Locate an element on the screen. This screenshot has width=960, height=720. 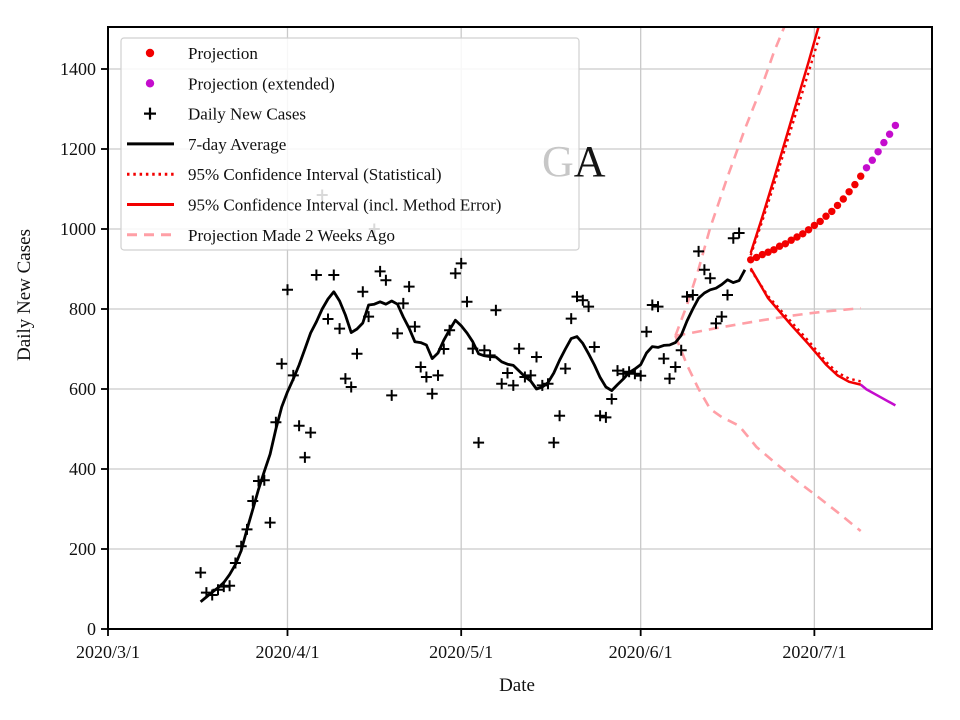
y-tick-label: 200 is located at coordinates (82, 549).